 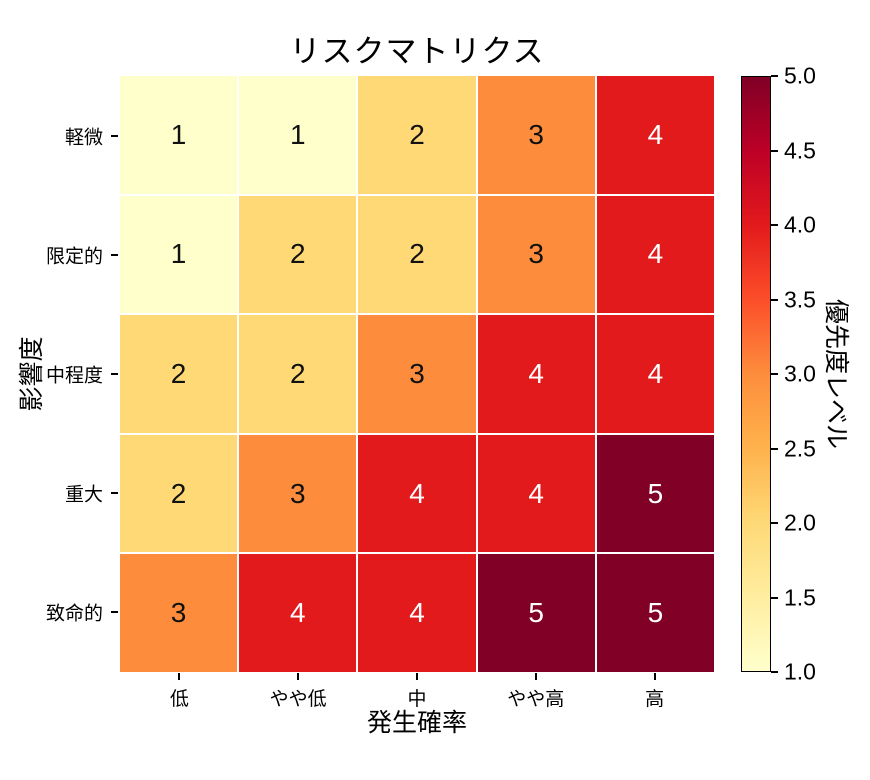 I want to click on heatmap-cell-r3-c4: 5, so click(x=655, y=493).